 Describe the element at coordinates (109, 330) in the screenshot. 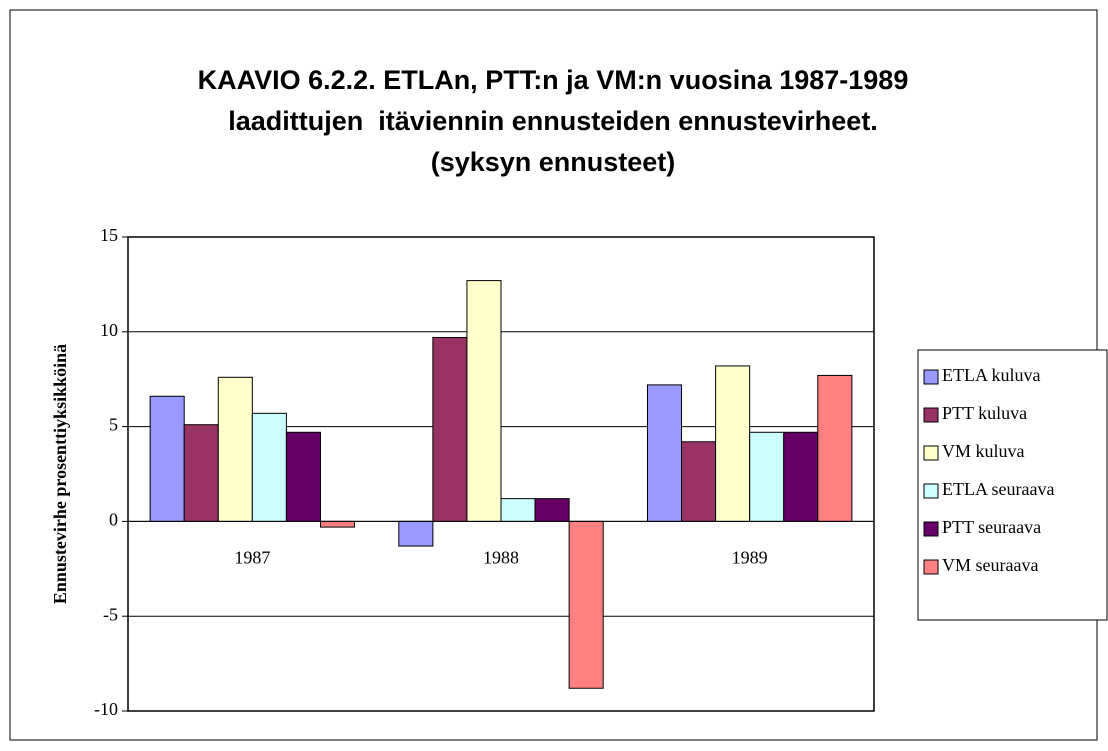

I see `y-tick-label: 10` at that location.